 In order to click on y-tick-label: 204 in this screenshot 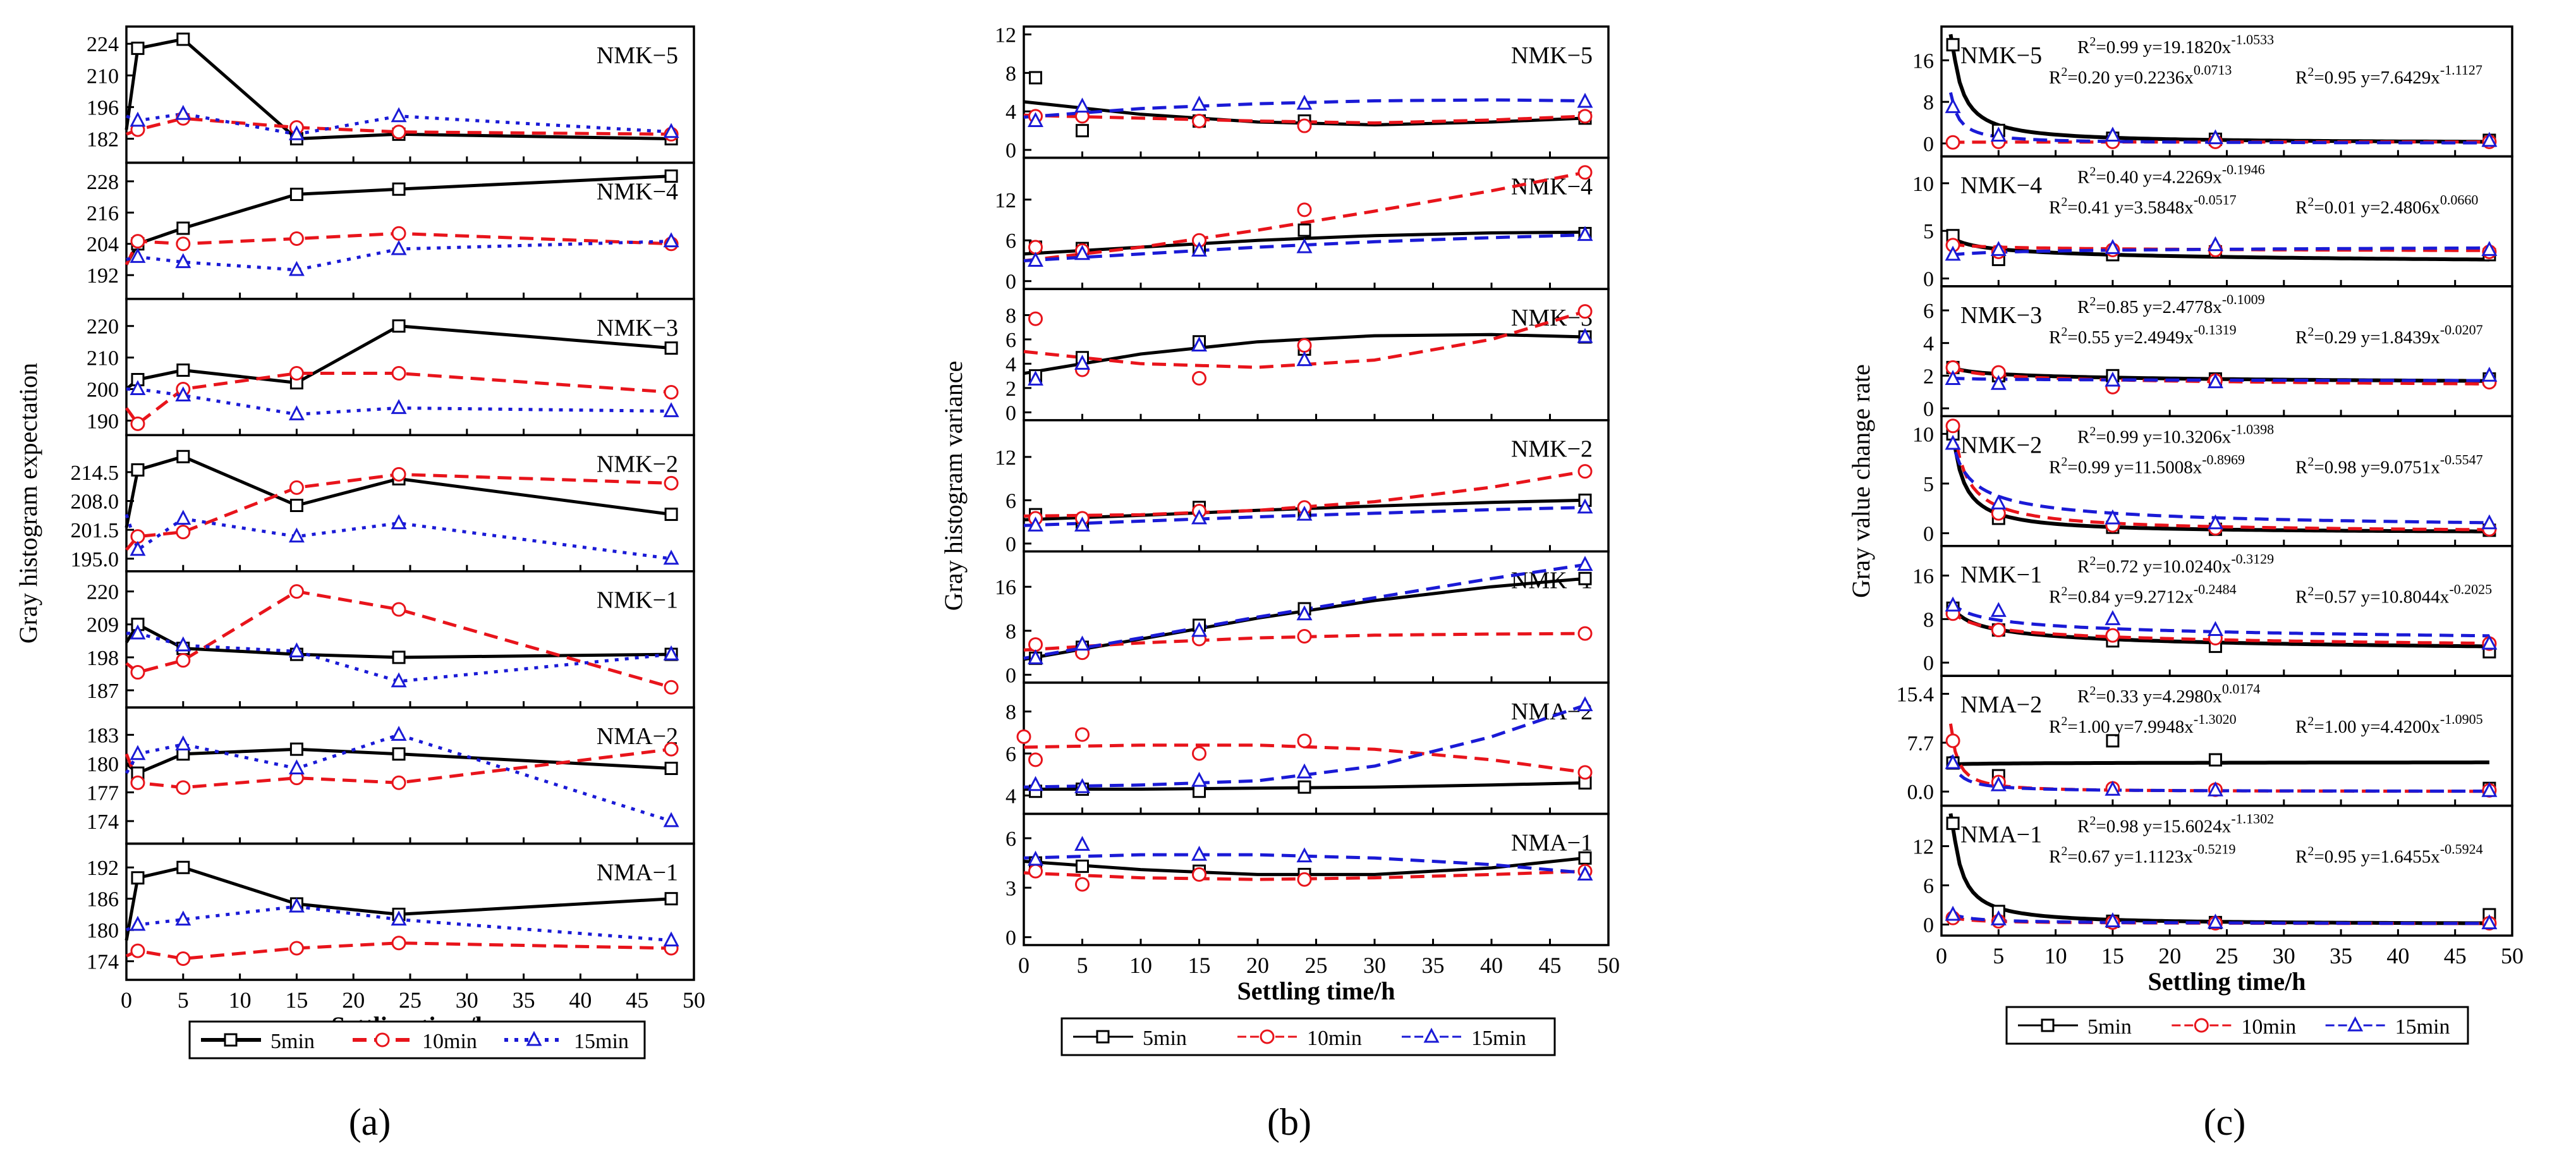, I will do `click(103, 245)`.